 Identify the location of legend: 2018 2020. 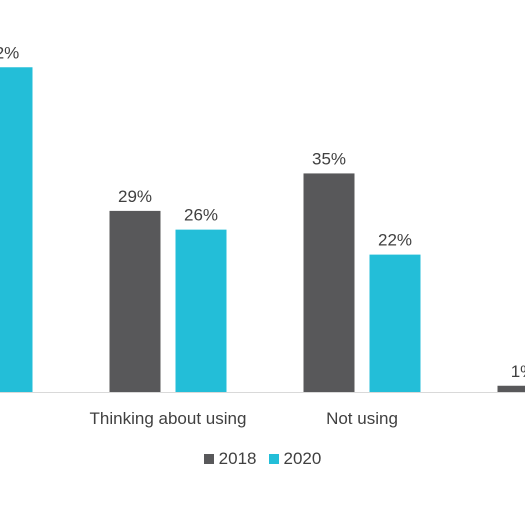
(262, 459).